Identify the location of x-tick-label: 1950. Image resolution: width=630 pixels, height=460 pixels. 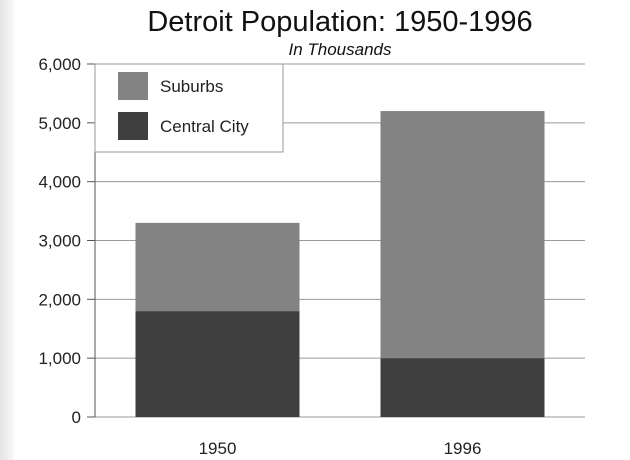
(218, 448).